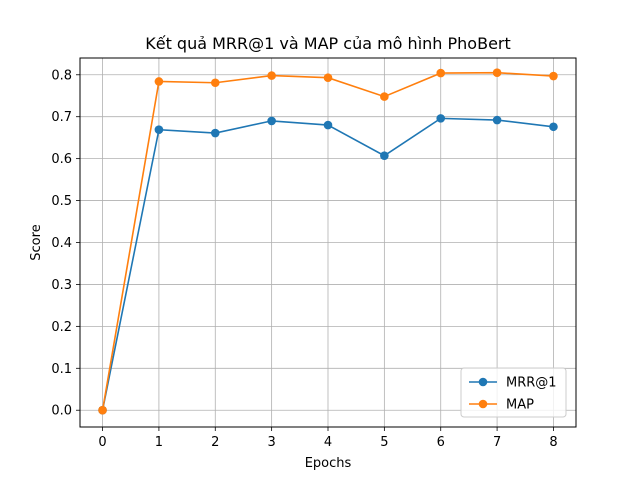 This screenshot has width=640, height=480. Describe the element at coordinates (61, 285) in the screenshot. I see `y-tick-label: 0.3` at that location.